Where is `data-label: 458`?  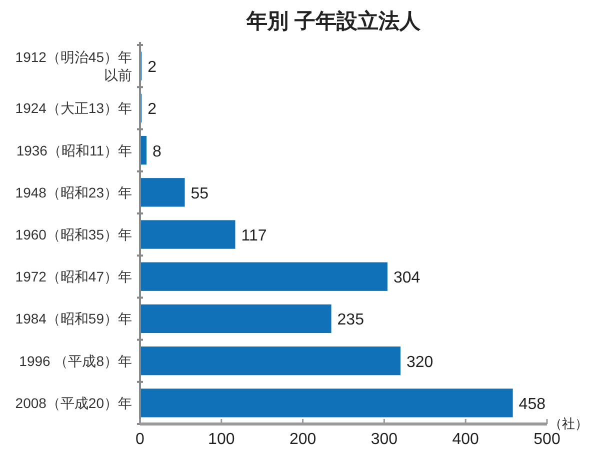
data-label: 458 is located at coordinates (532, 404).